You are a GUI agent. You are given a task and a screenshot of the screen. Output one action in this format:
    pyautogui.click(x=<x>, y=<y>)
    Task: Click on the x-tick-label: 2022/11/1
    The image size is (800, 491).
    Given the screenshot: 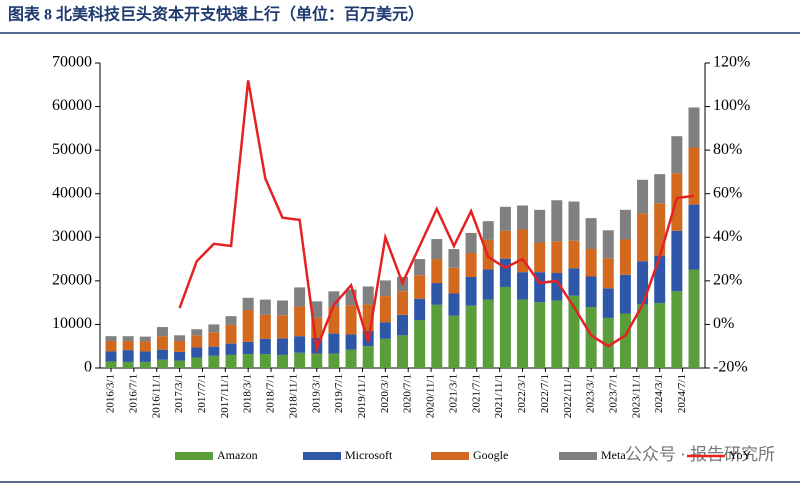 What is the action you would take?
    pyautogui.click(x=568, y=396)
    